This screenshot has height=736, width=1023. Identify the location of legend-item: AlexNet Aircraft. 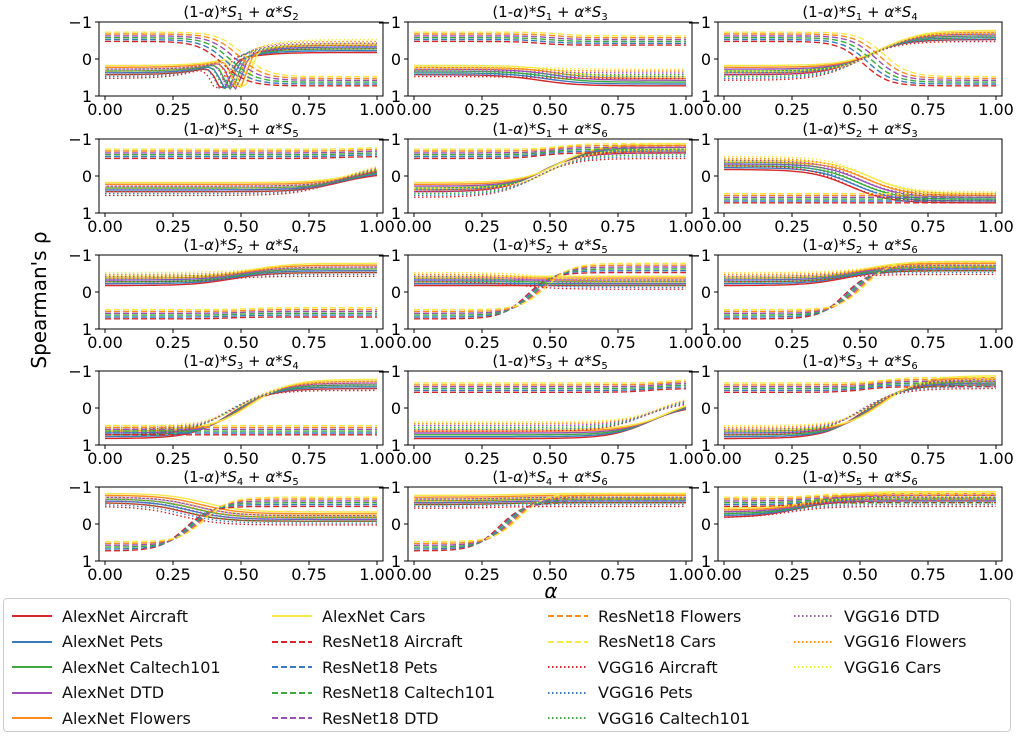
(100, 616).